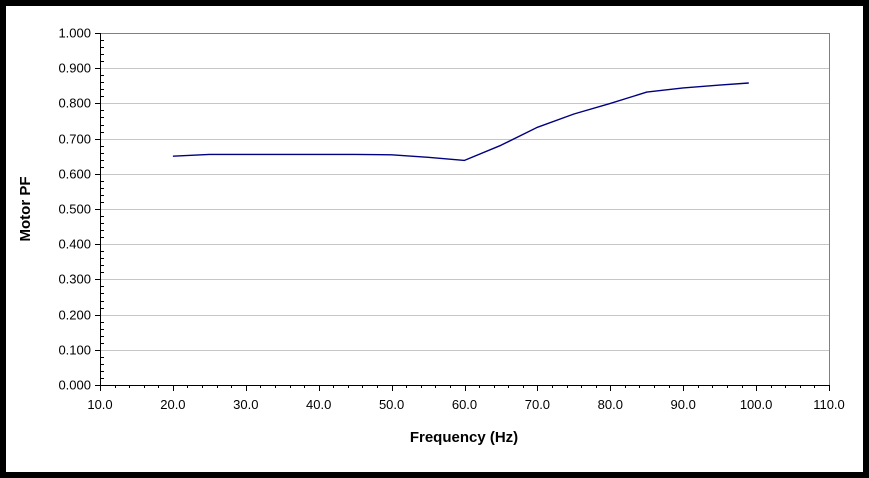 This screenshot has height=478, width=869. What do you see at coordinates (172, 404) in the screenshot?
I see `x-tick-label: 20.0` at bounding box center [172, 404].